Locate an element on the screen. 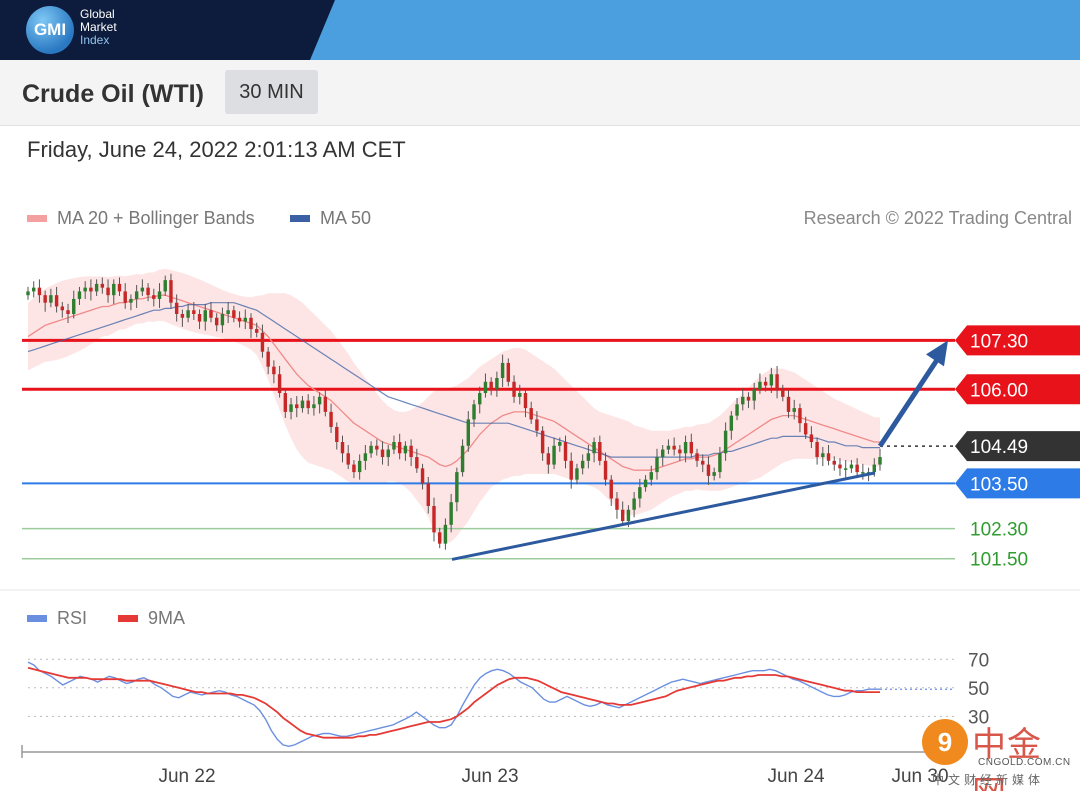 The image size is (1080, 791). logo-wordmark: Global Market Index is located at coordinates (98, 27).